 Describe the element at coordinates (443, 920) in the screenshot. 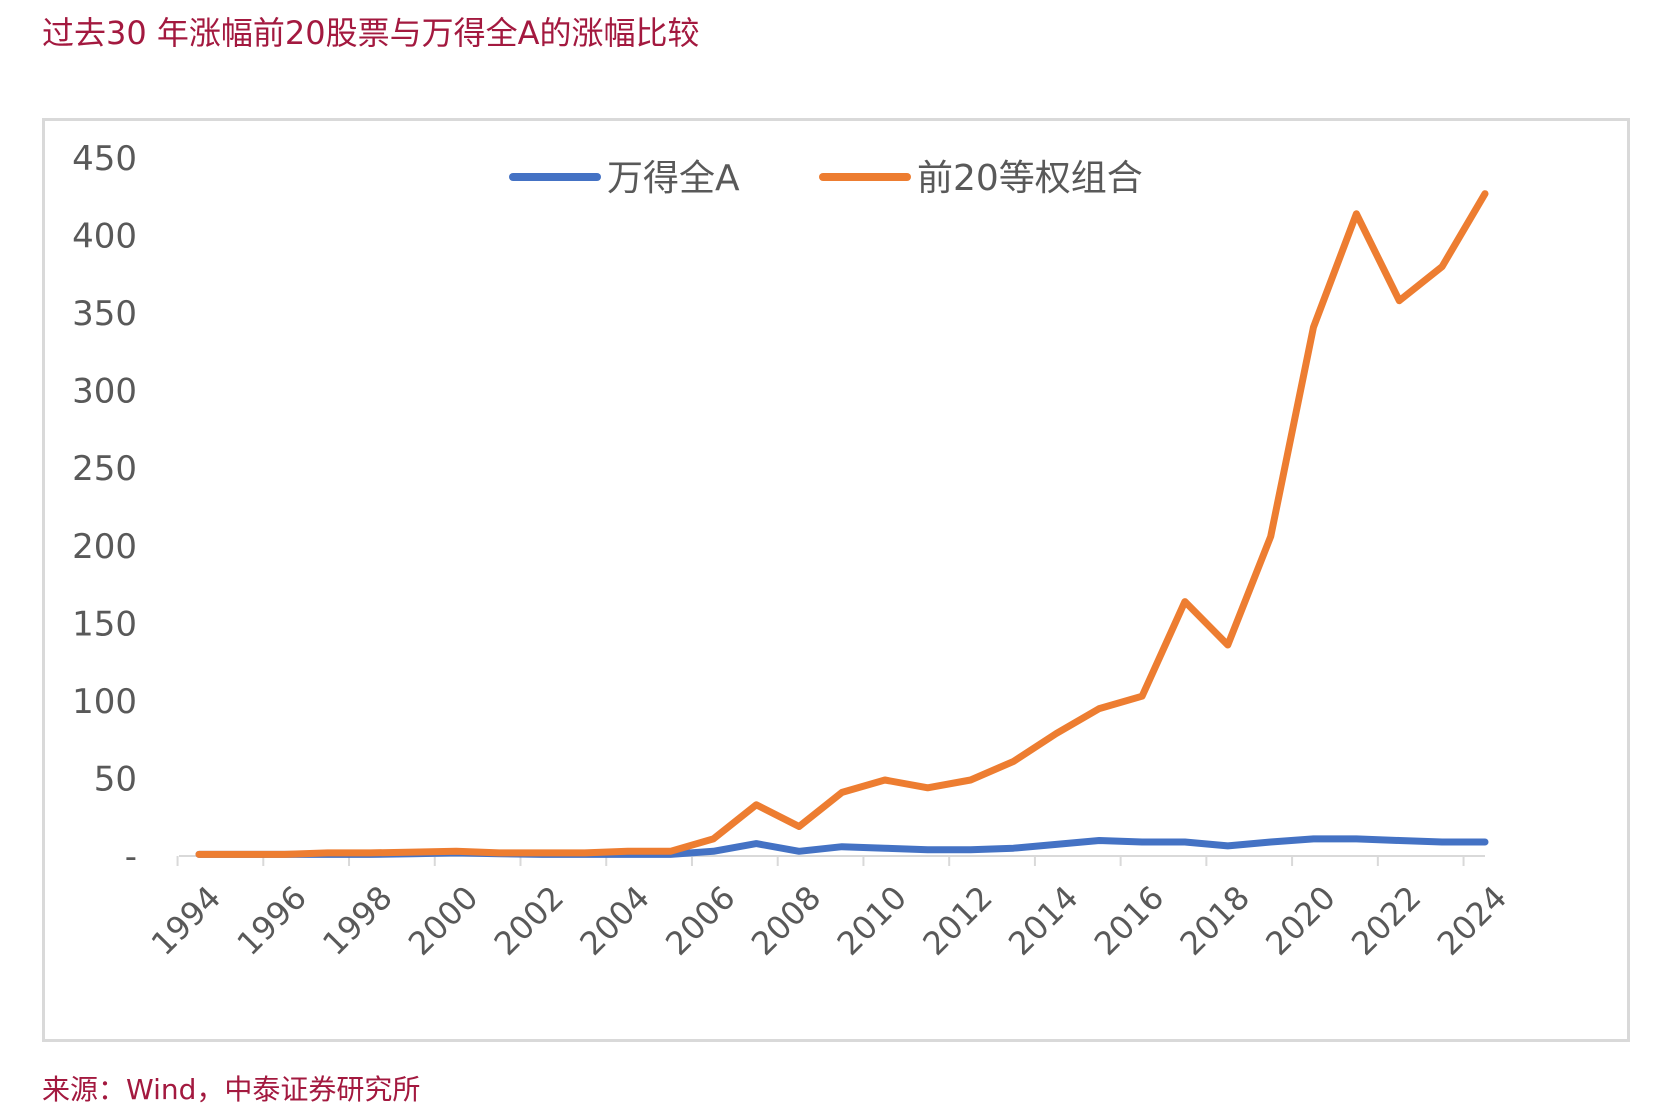

I see `x-tick-label: 2000` at that location.